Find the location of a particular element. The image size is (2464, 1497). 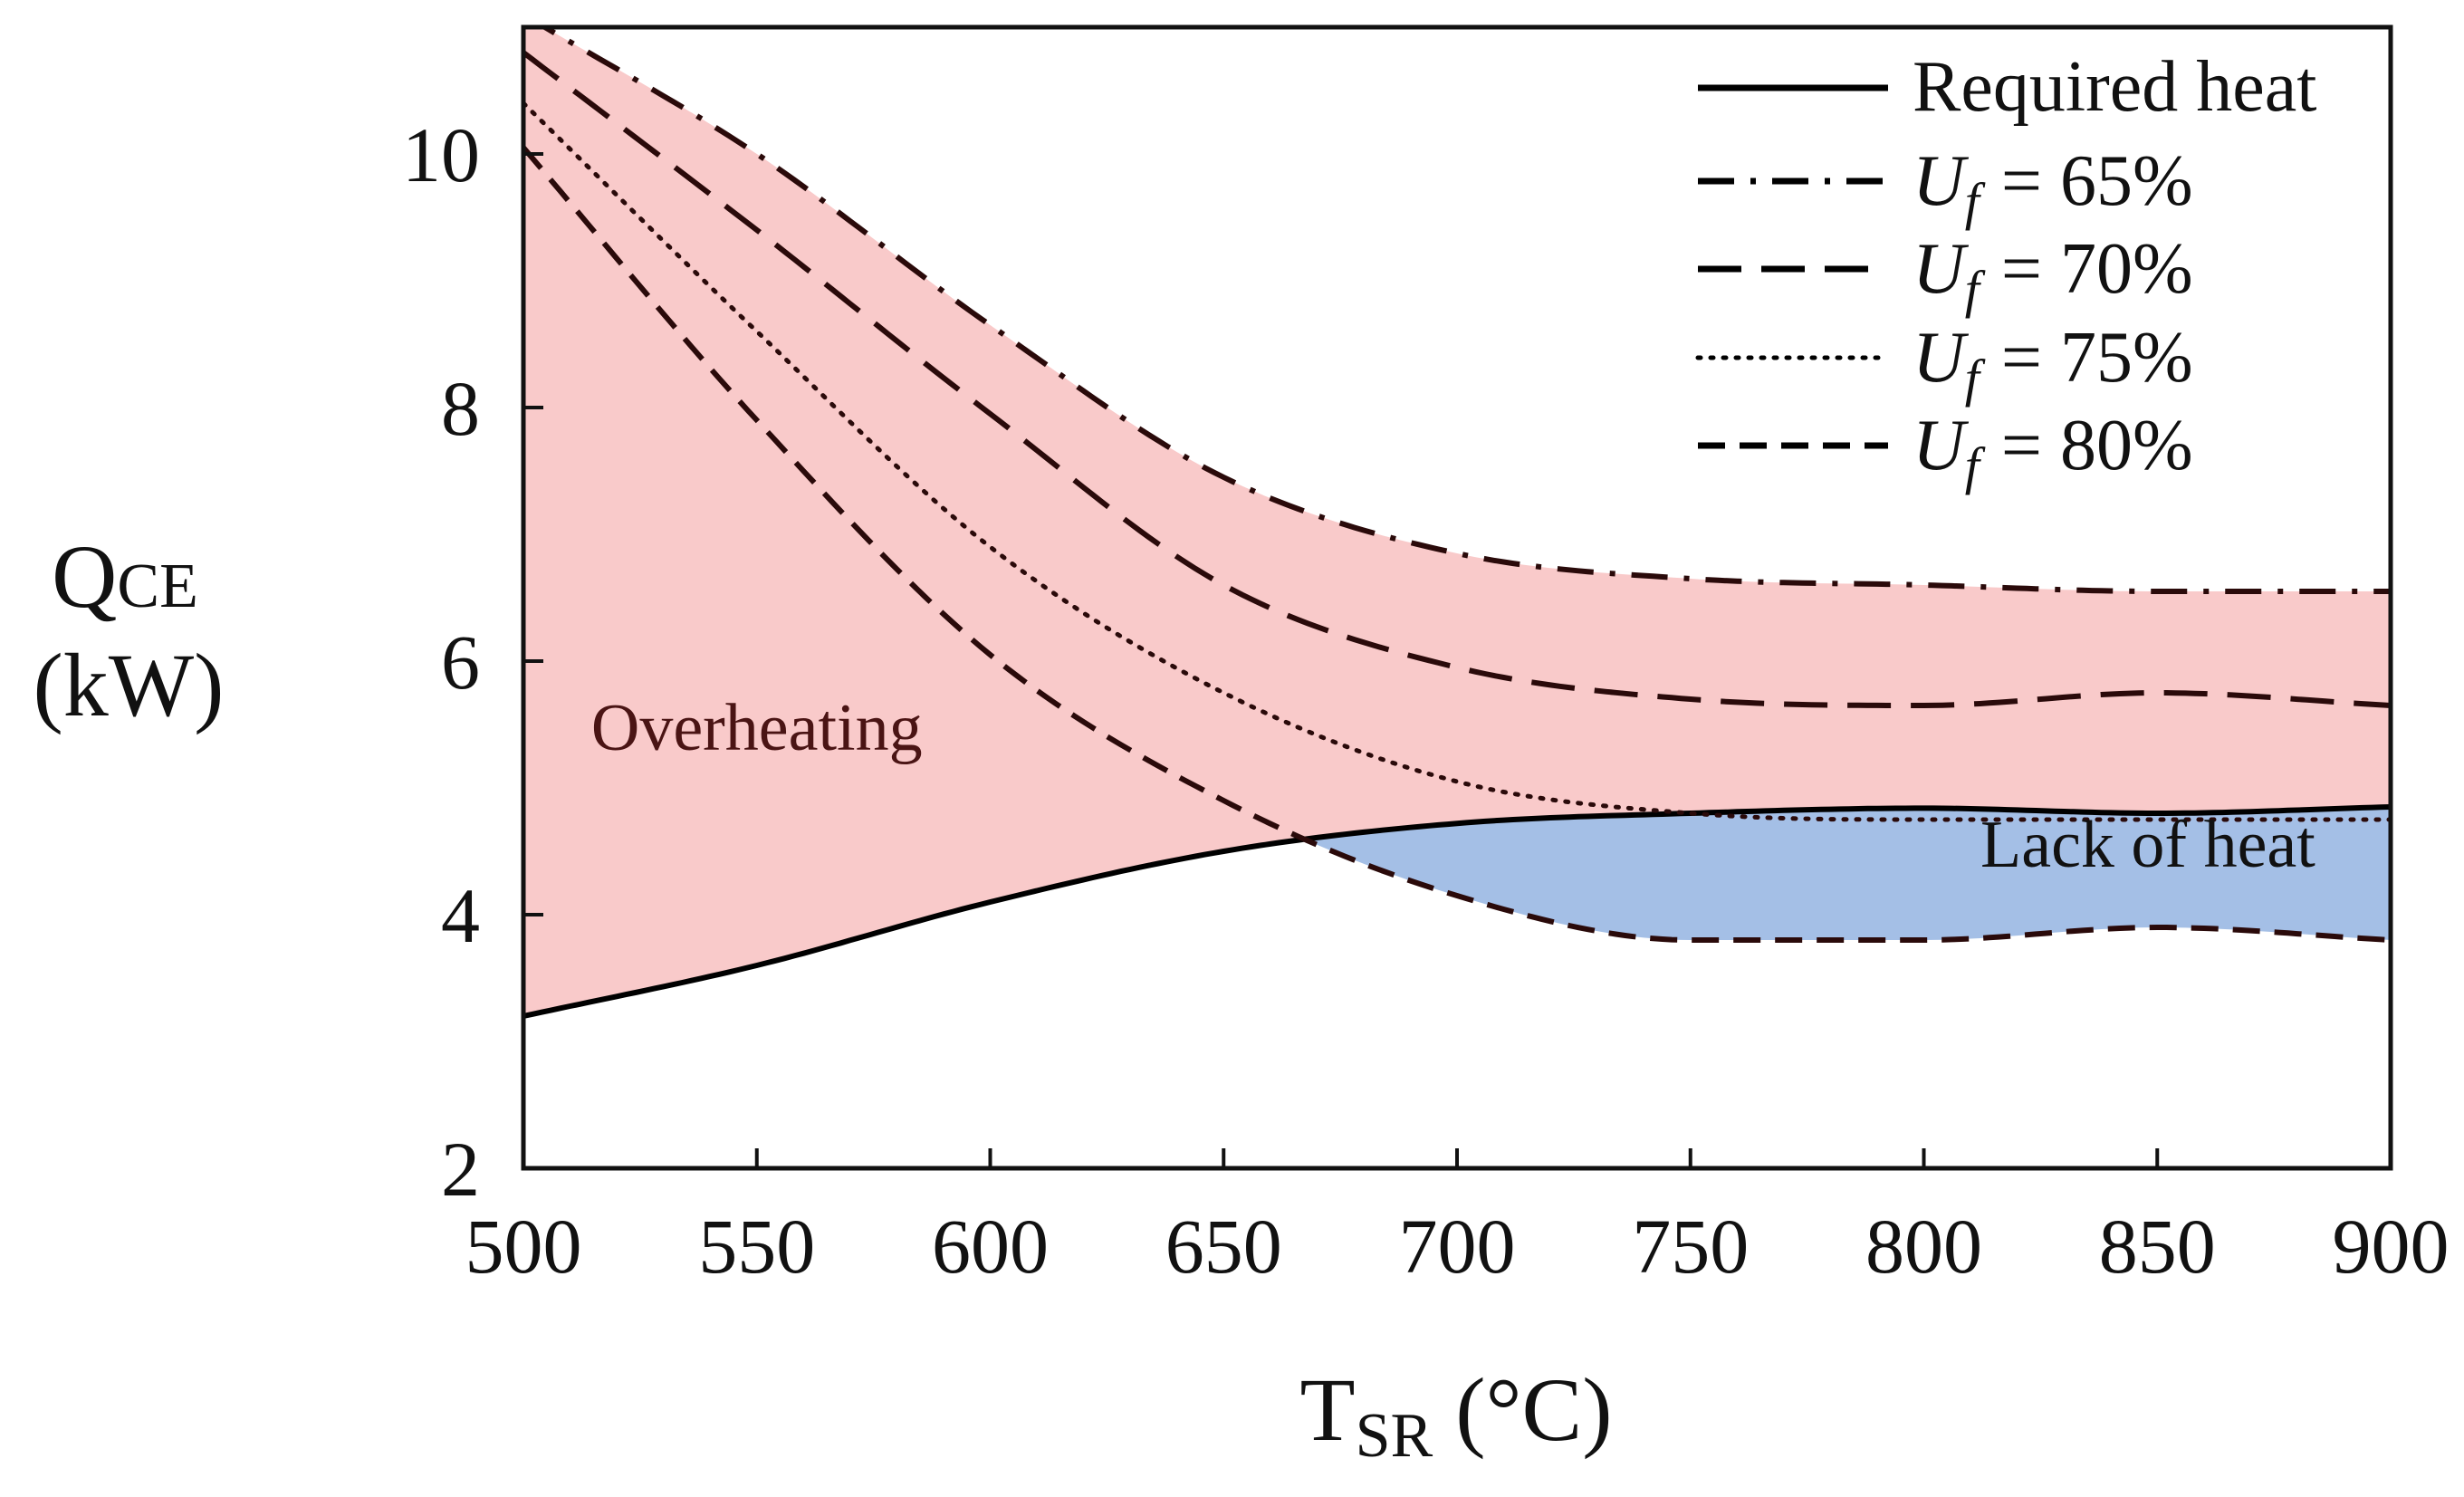

x-tick-label: 650 is located at coordinates (1223, 1247).